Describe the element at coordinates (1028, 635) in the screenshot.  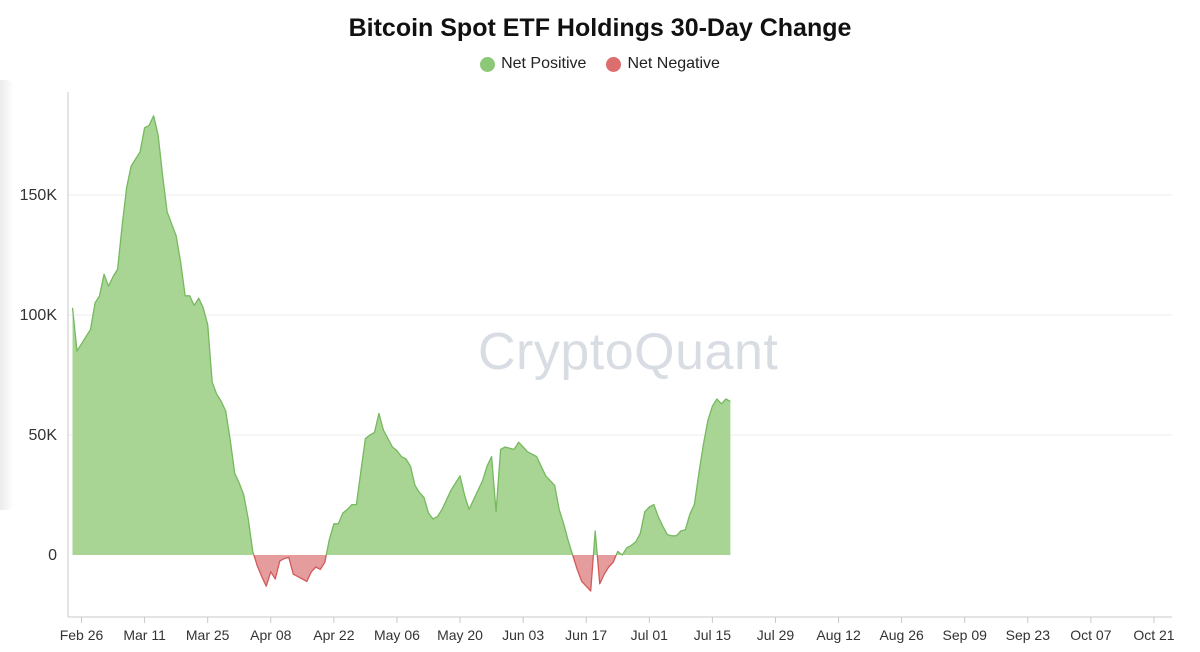
I see `x-tick-label-15: Sep 23` at that location.